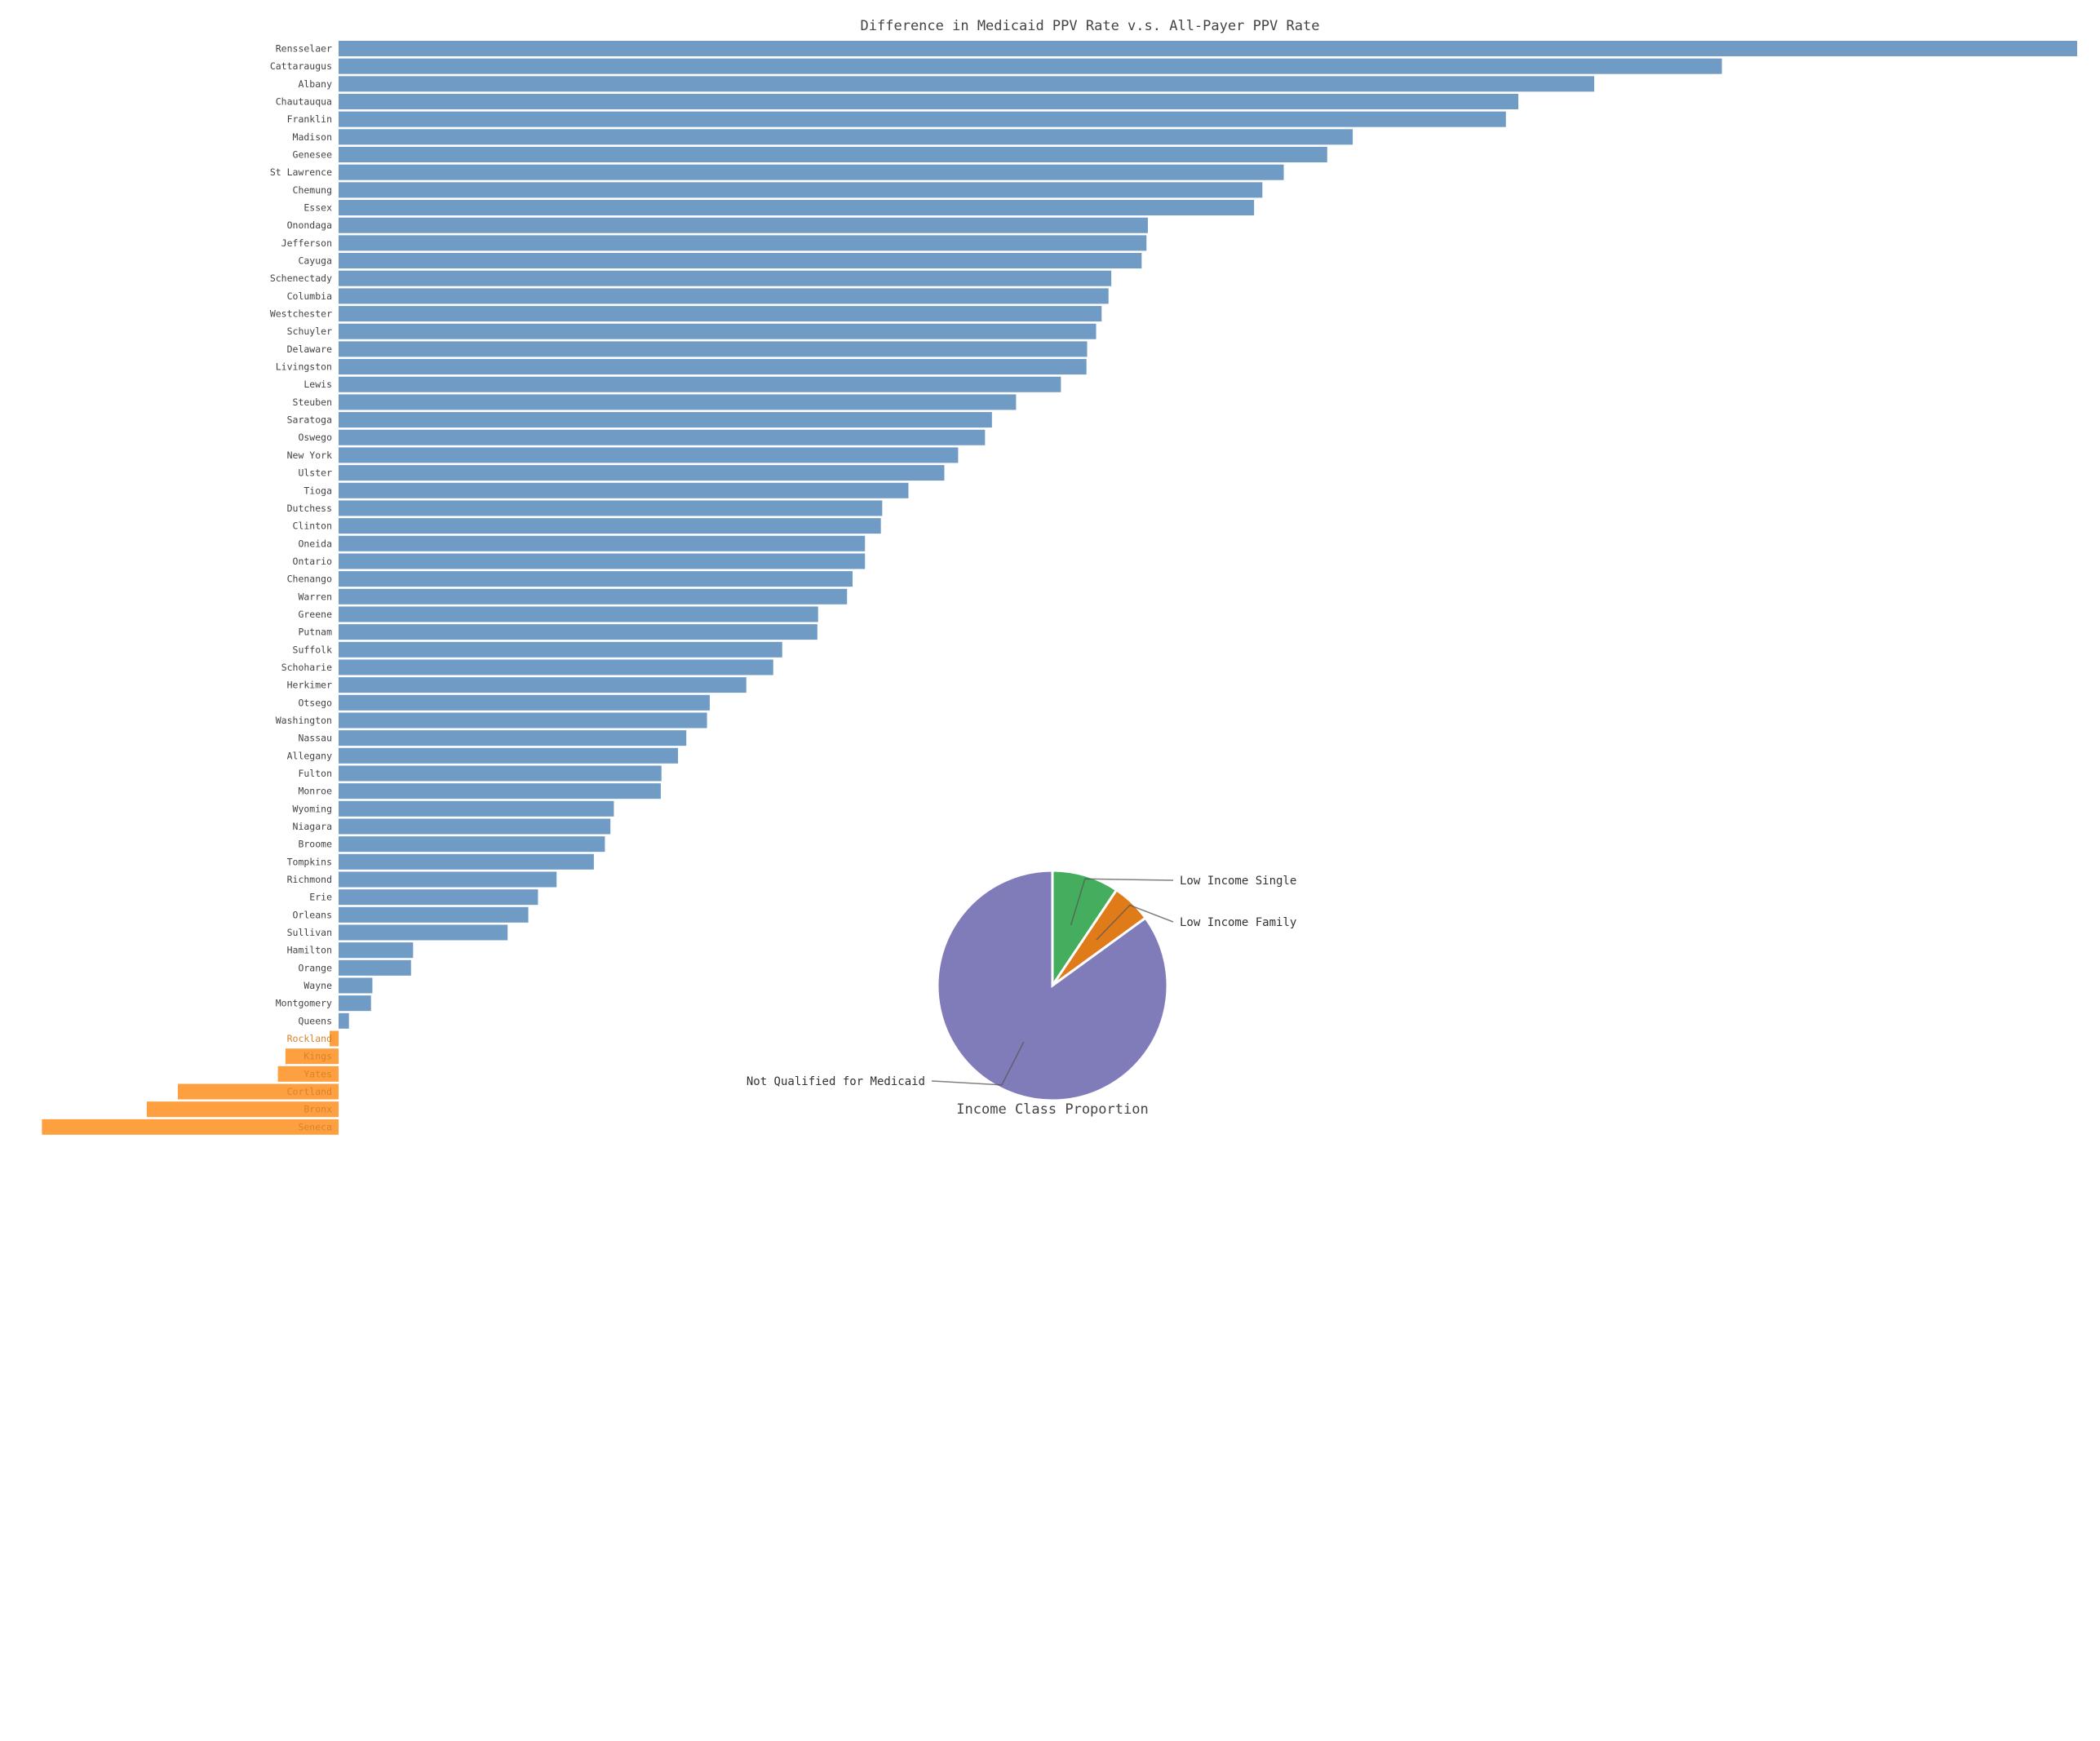 The height and width of the screenshot is (1741, 2100). I want to click on bar-delaware, so click(713, 349).